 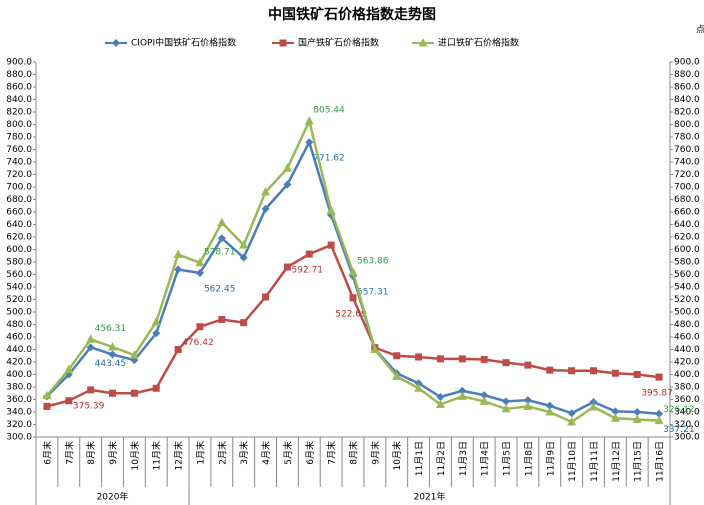 I want to click on data-label: 578.71, so click(x=220, y=252).